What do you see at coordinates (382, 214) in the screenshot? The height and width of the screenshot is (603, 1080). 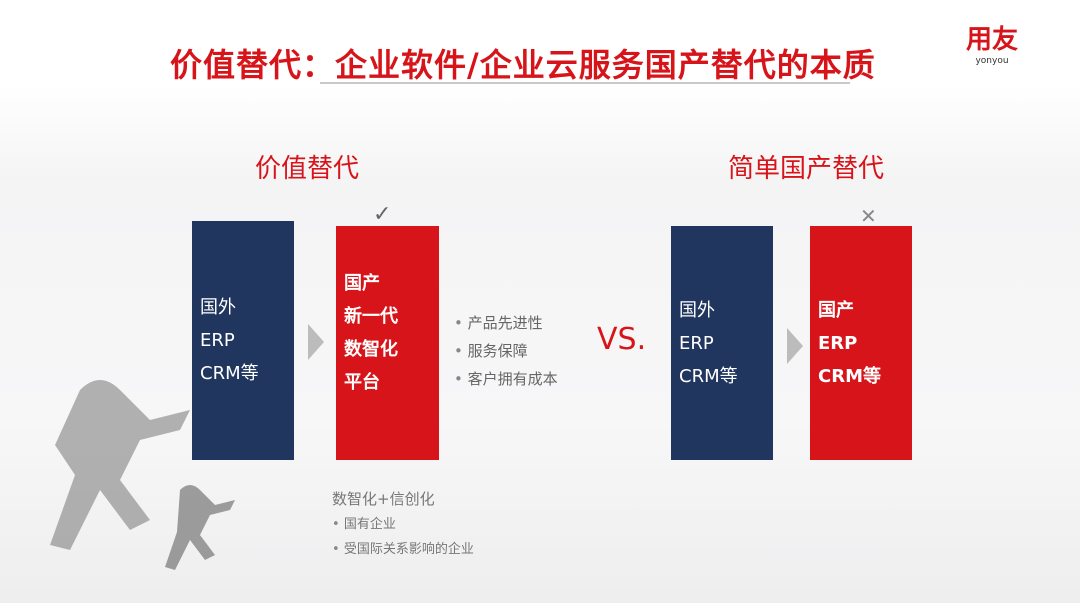 I see `check-icon: ✓` at bounding box center [382, 214].